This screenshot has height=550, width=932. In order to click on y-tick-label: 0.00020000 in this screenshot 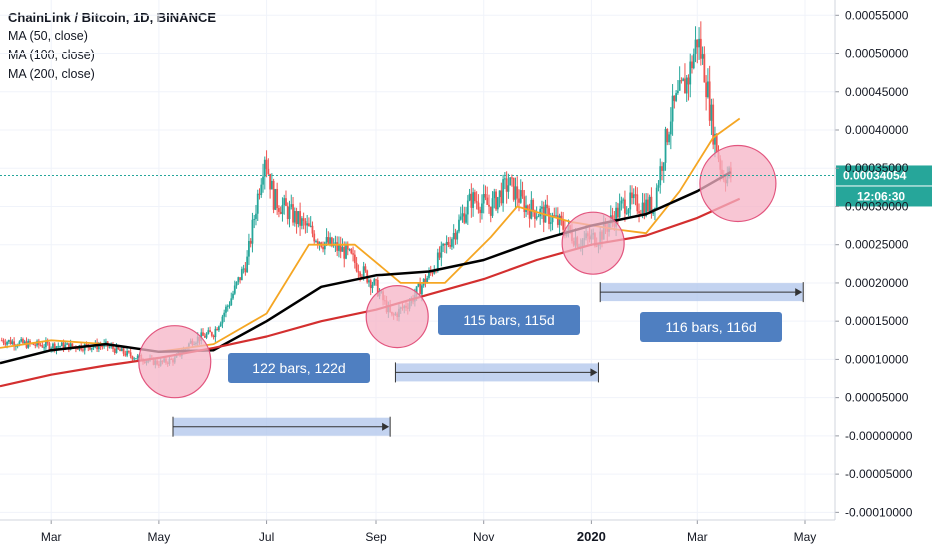, I will do `click(877, 283)`.